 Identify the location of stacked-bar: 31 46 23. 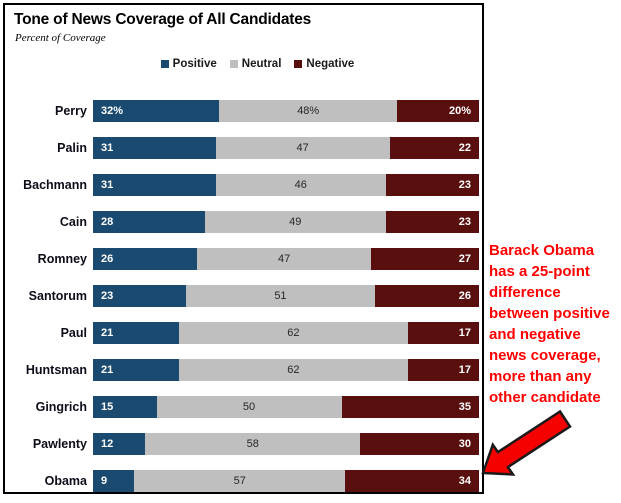
(286, 184).